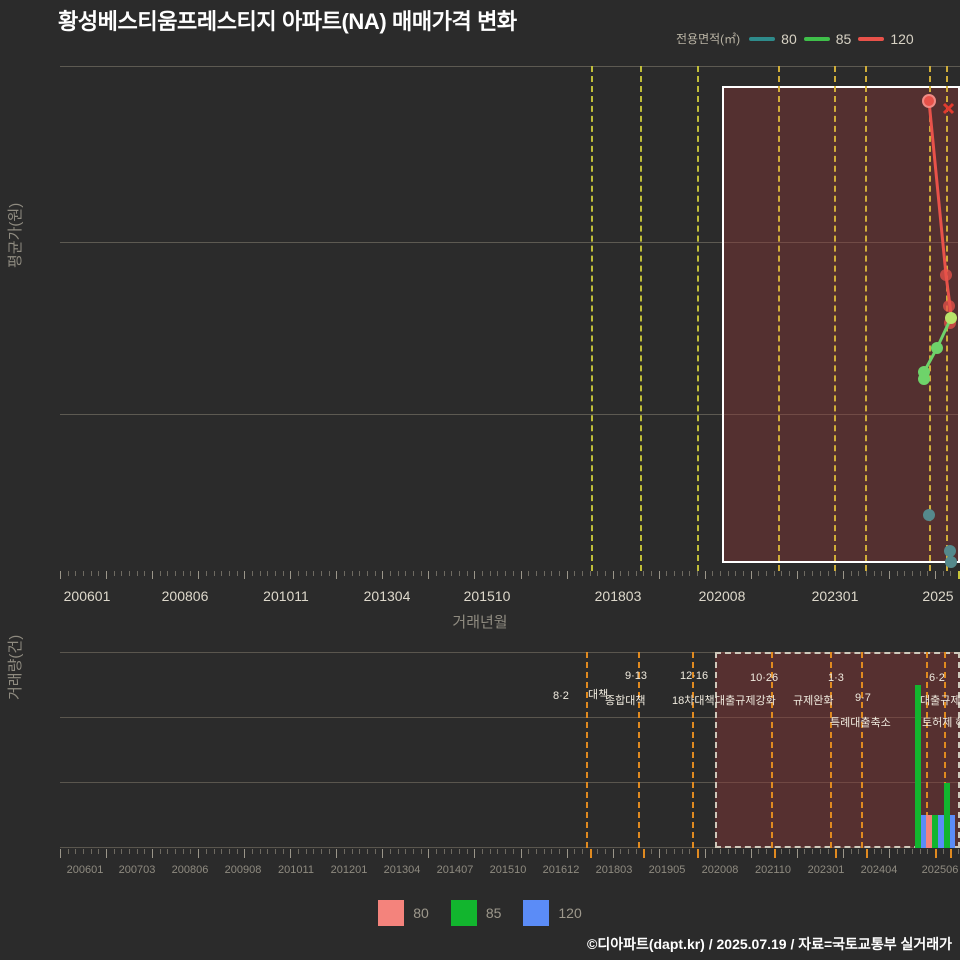 This screenshot has width=960, height=960. Describe the element at coordinates (941, 723) in the screenshot. I see `event-name-toheo: 토허제 해제` at that location.